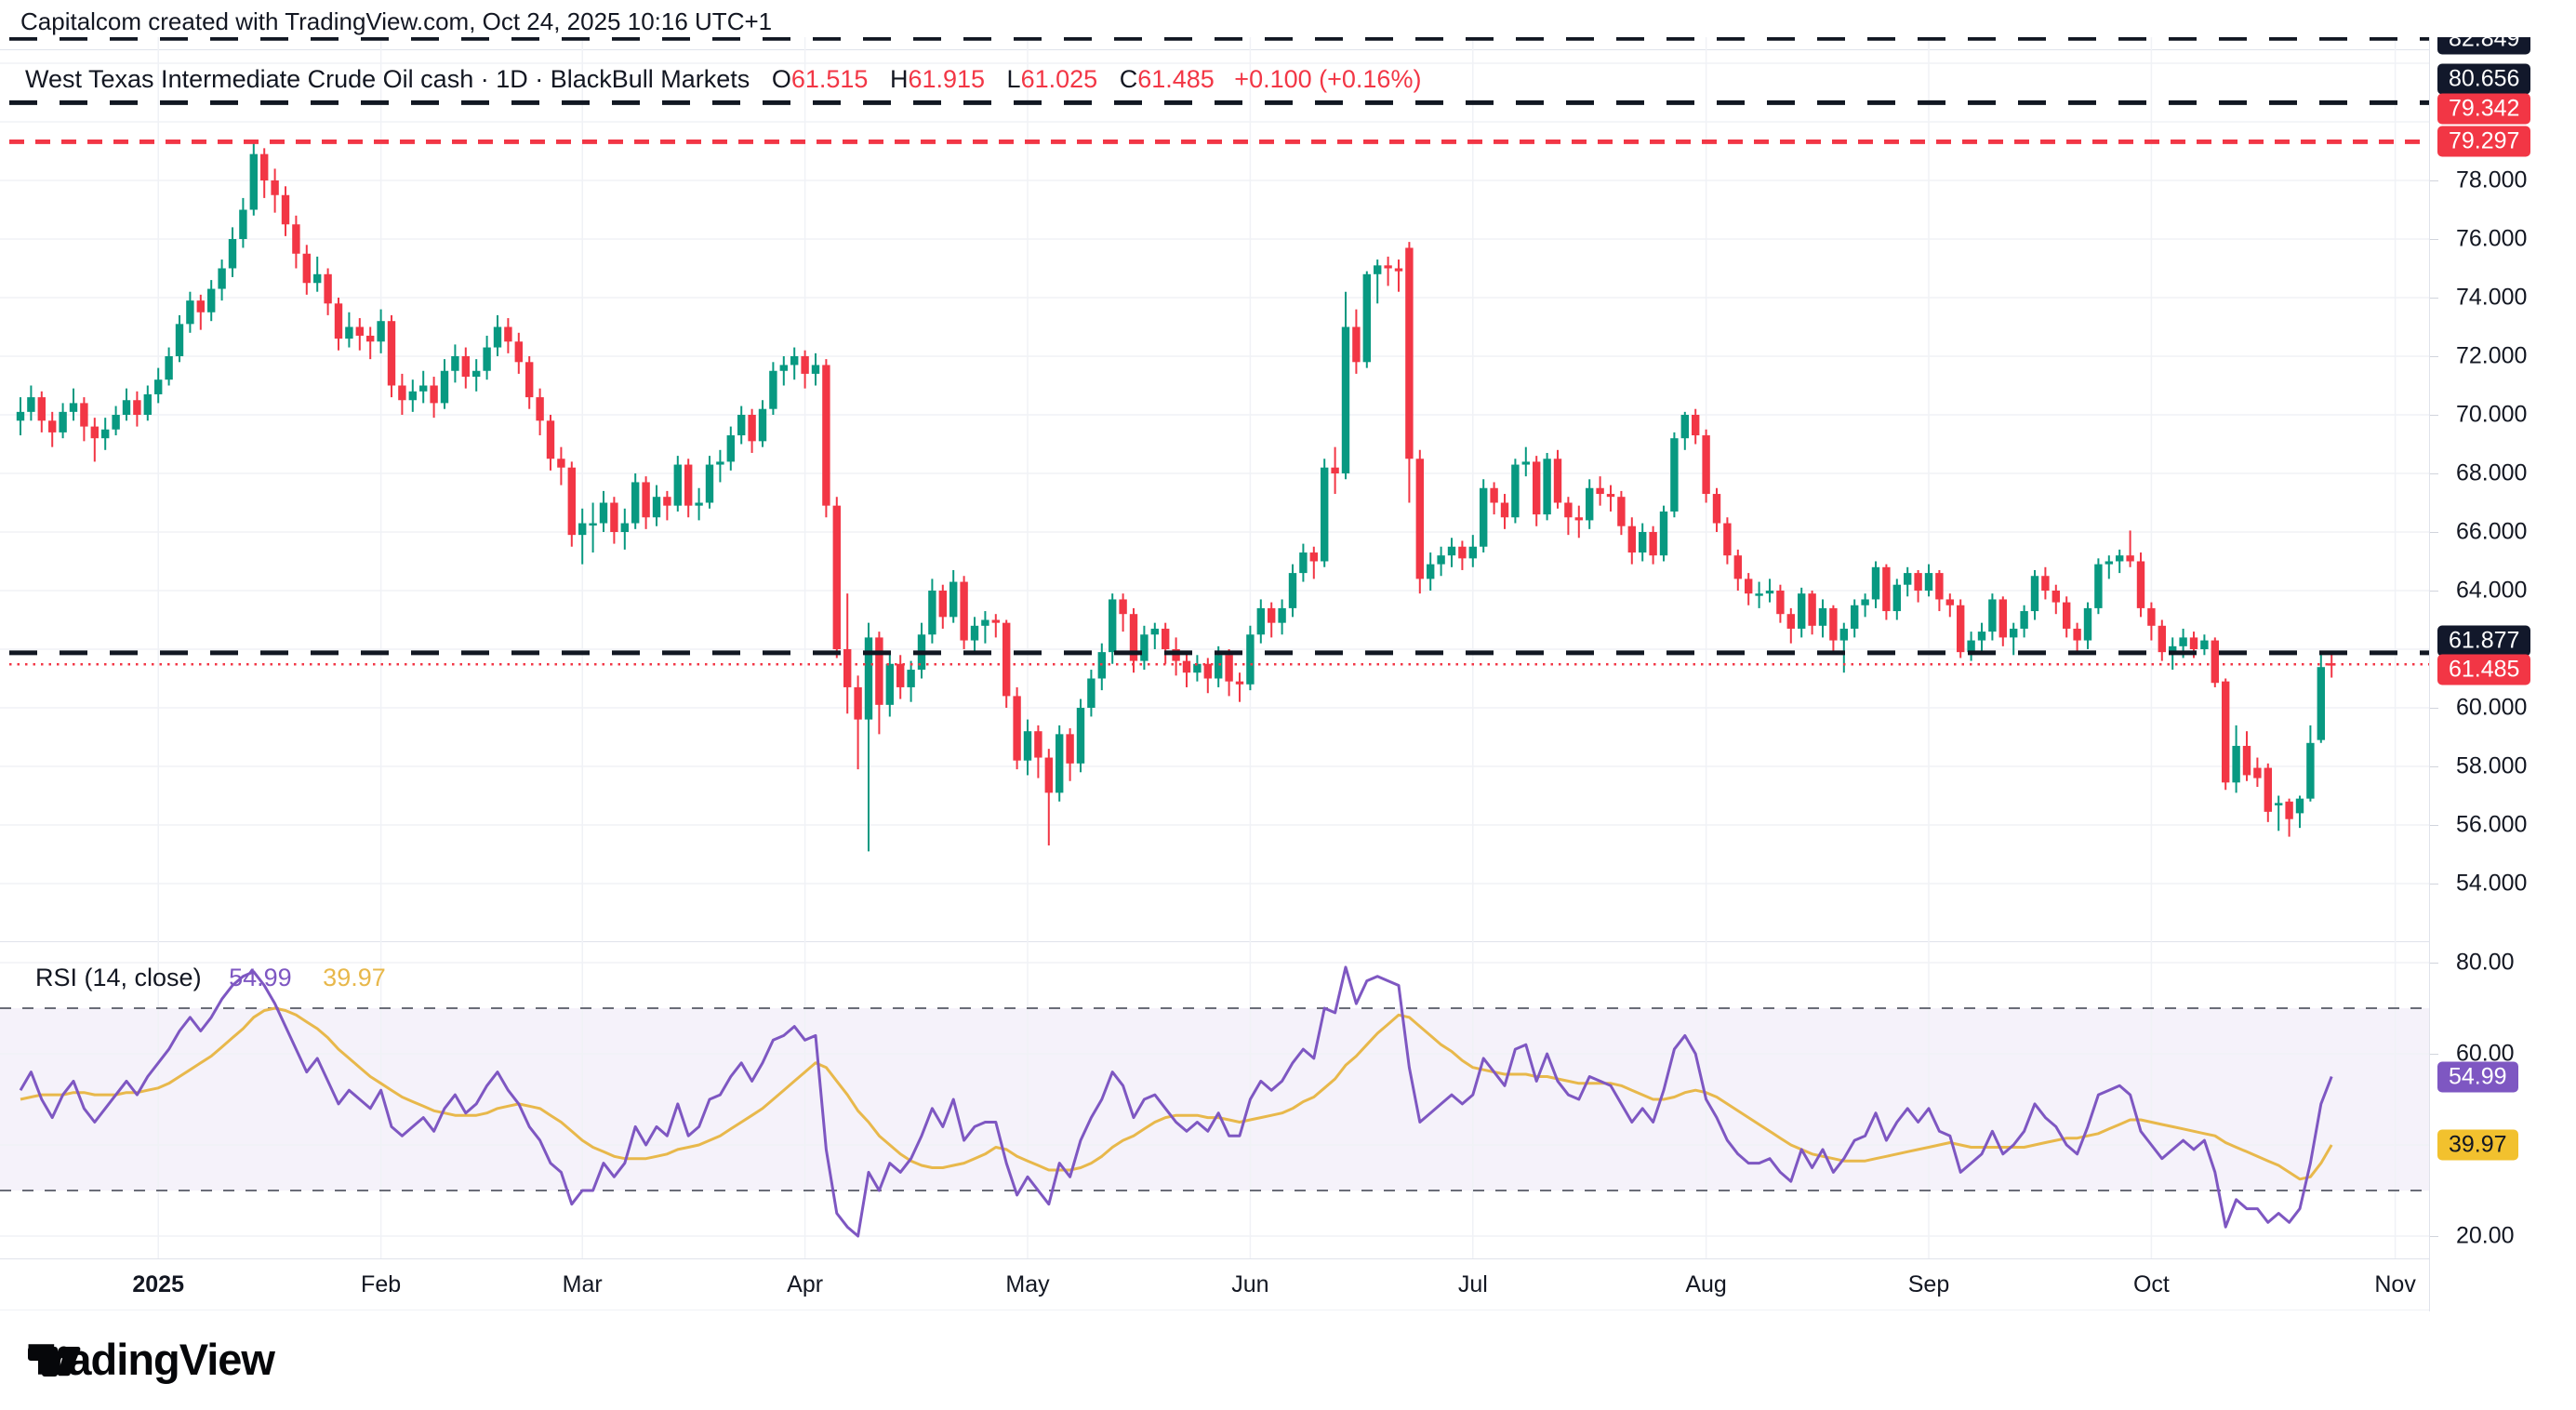  Describe the element at coordinates (54, 1361) in the screenshot. I see `tradingview-logo-icon` at that location.